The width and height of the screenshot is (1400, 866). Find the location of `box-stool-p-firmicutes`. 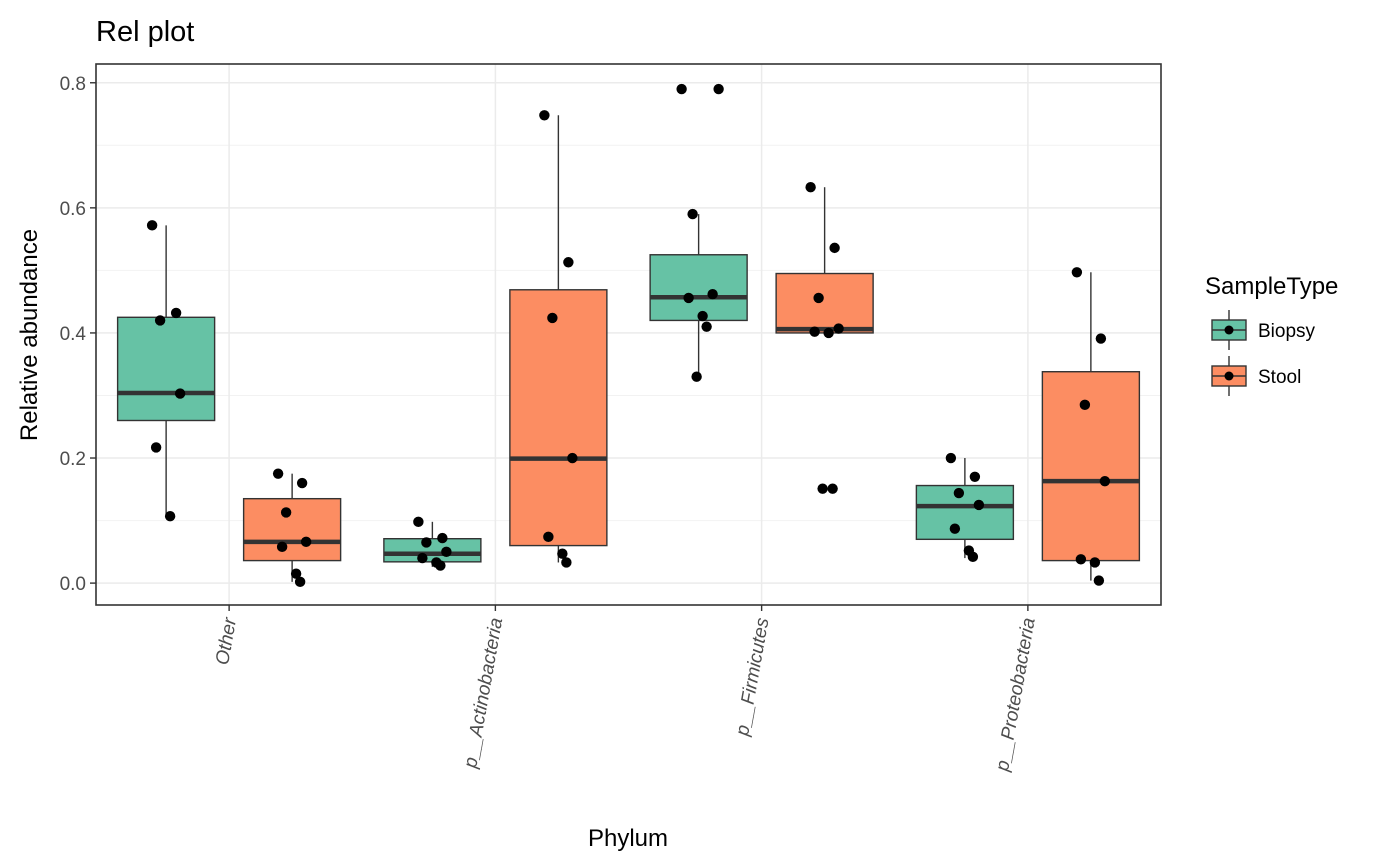

box-stool-p-firmicutes is located at coordinates (824, 260).